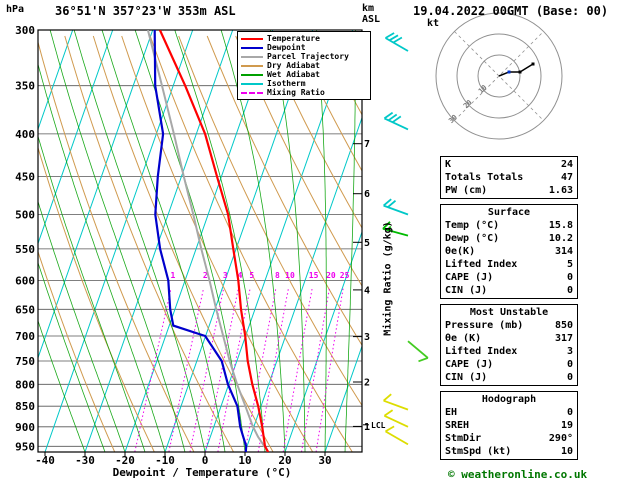  What do you see at coordinates (451, 412) in the screenshot?
I see `stat-label: EH` at bounding box center [451, 412].